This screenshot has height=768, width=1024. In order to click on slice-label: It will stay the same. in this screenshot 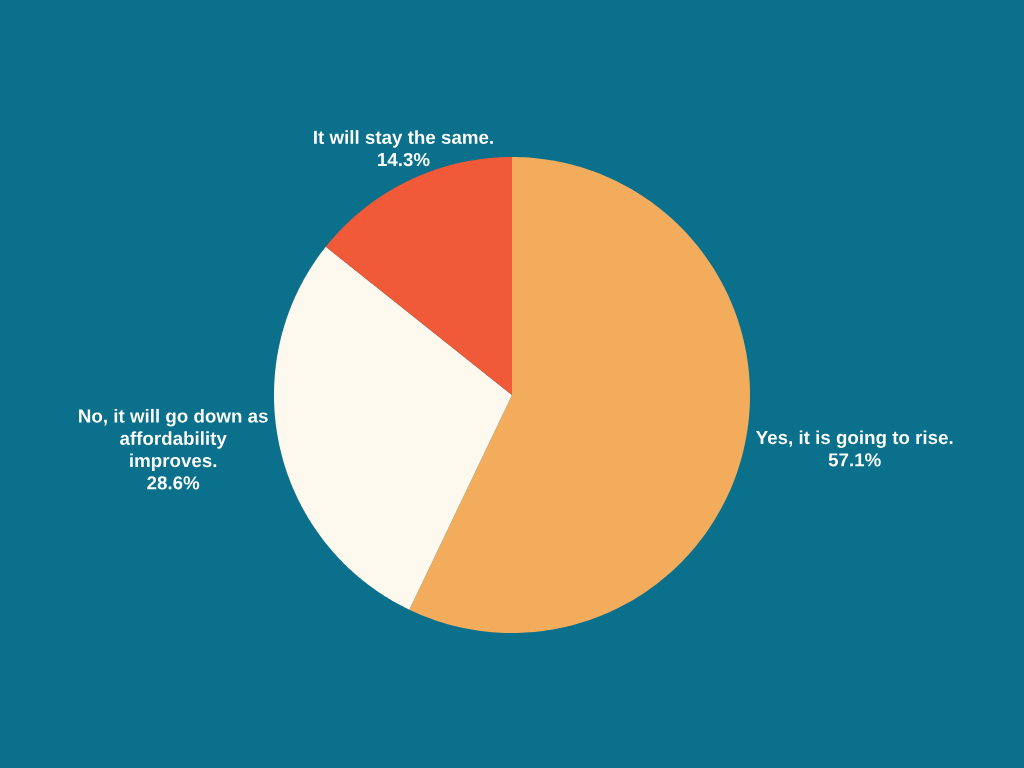, I will do `click(403, 139)`.